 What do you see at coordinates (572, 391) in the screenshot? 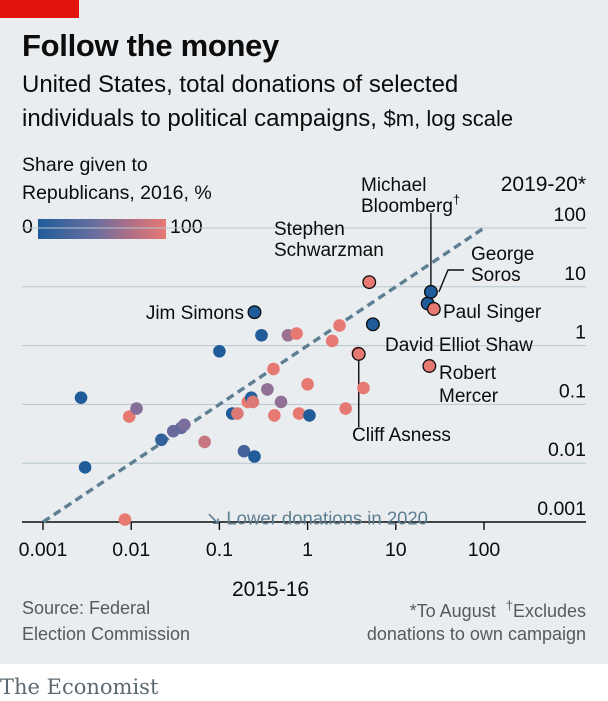
I see `y-tick-label: 0.1` at bounding box center [572, 391].